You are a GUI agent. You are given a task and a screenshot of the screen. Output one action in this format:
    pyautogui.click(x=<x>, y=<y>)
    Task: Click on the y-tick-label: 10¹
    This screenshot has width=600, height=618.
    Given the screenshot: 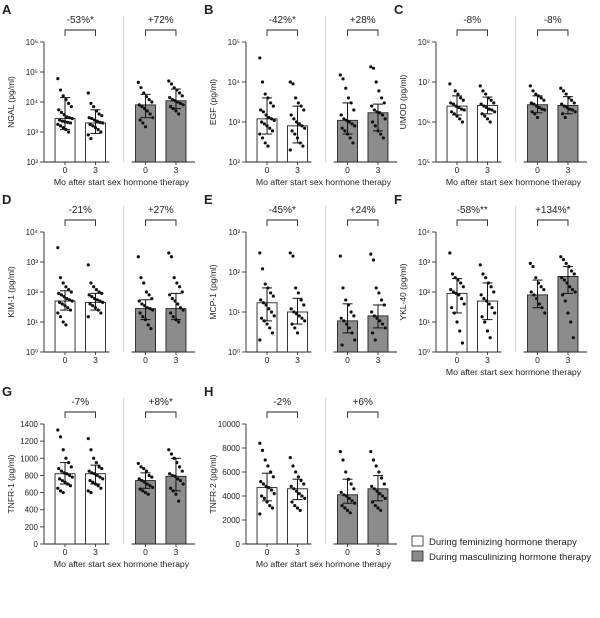 What is the action you would take?
    pyautogui.click(x=234, y=312)
    